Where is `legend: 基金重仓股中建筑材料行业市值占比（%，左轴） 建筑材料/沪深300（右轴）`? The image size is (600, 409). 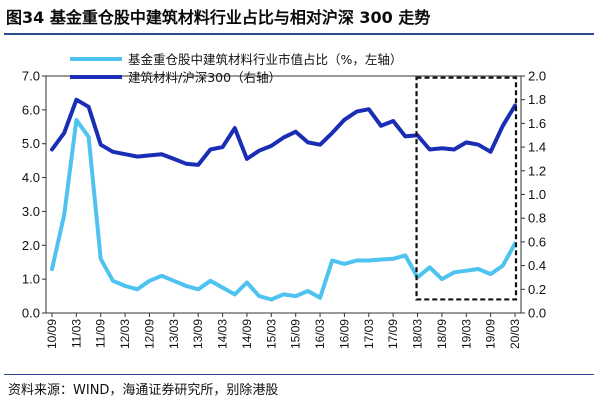 legend: 基金重仓股中建筑材料行业市值占比（%，左轴） 建筑材料/沪深300（右轴） is located at coordinates (236, 68).